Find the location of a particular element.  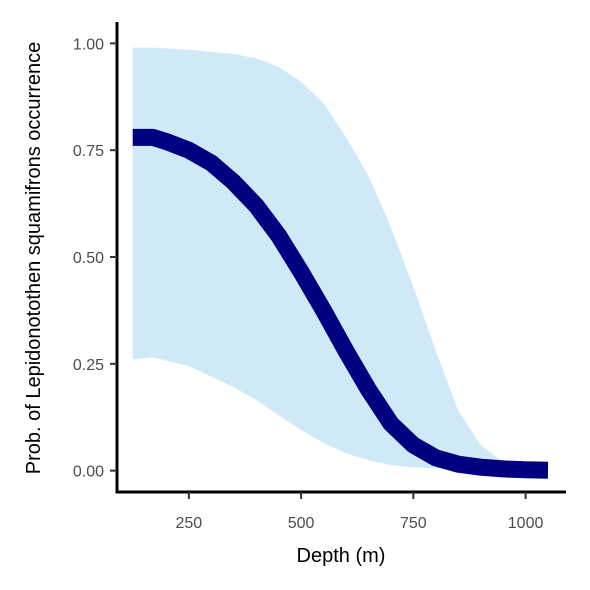

x-tick-label: 750 is located at coordinates (413, 523).